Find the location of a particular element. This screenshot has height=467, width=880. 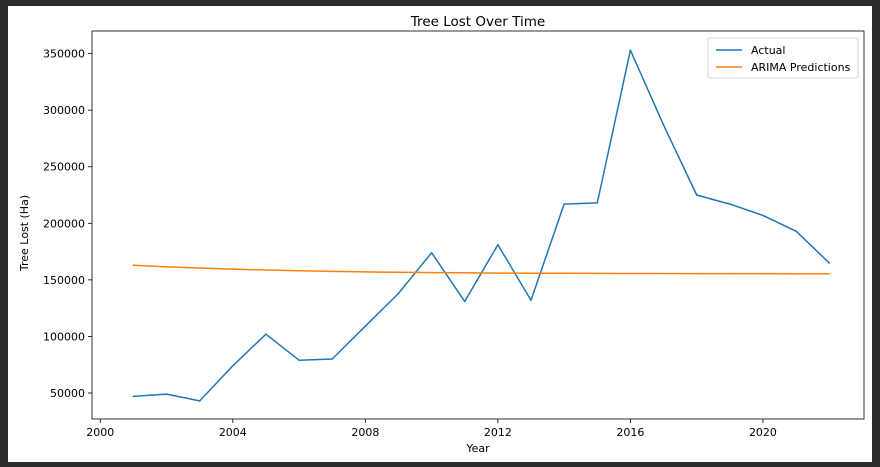

legend-label: ARIMA Predictions is located at coordinates (801, 67).